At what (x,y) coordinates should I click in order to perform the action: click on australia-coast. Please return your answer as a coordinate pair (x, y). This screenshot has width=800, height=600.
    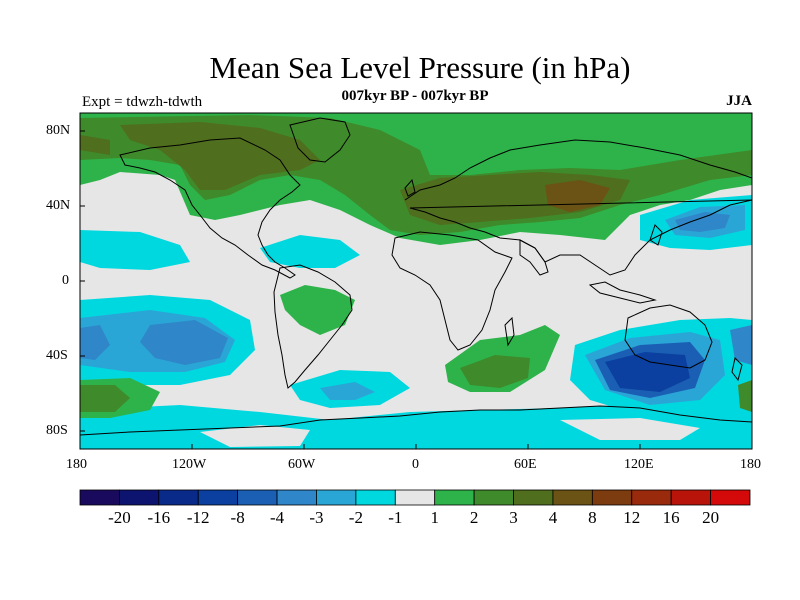
    Looking at the image, I should click on (668, 336).